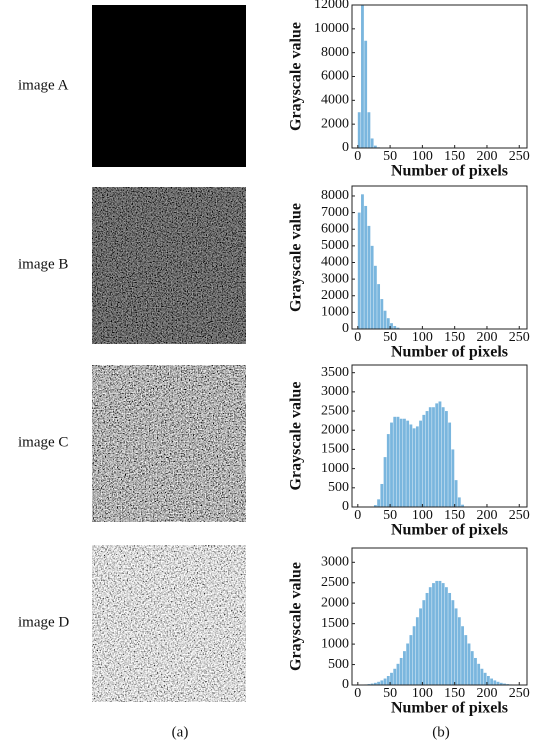 The image size is (543, 745). Describe the element at coordinates (331, 28) in the screenshot. I see `y-tick-label: 10000` at that location.